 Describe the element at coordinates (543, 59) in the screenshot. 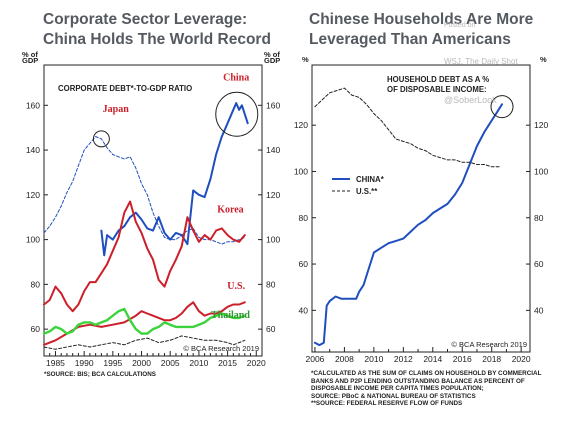

I see `y-axis-unit-right: %` at that location.